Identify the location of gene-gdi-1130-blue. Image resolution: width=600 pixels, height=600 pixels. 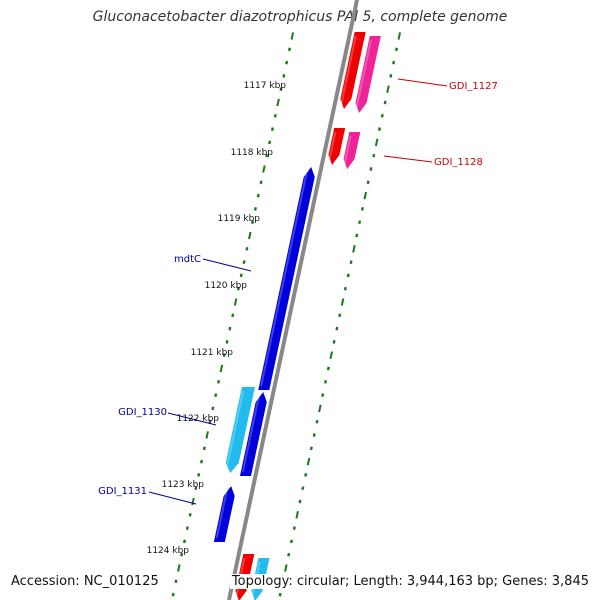
(253, 434).